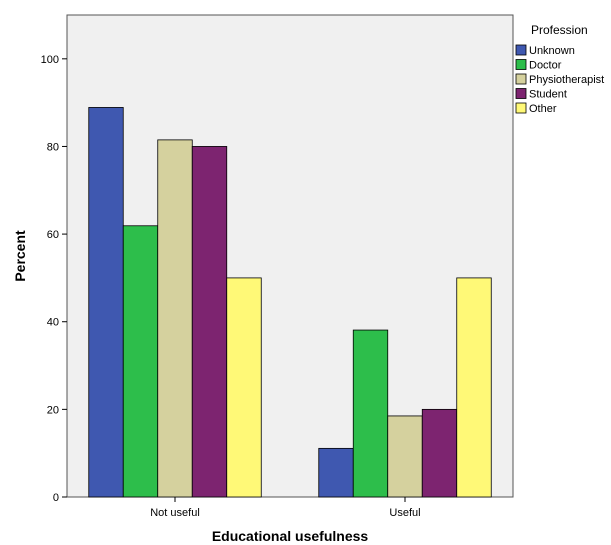 The width and height of the screenshot is (611, 545). What do you see at coordinates (140, 361) in the screenshot?
I see `bar-doctor-not-useful` at bounding box center [140, 361].